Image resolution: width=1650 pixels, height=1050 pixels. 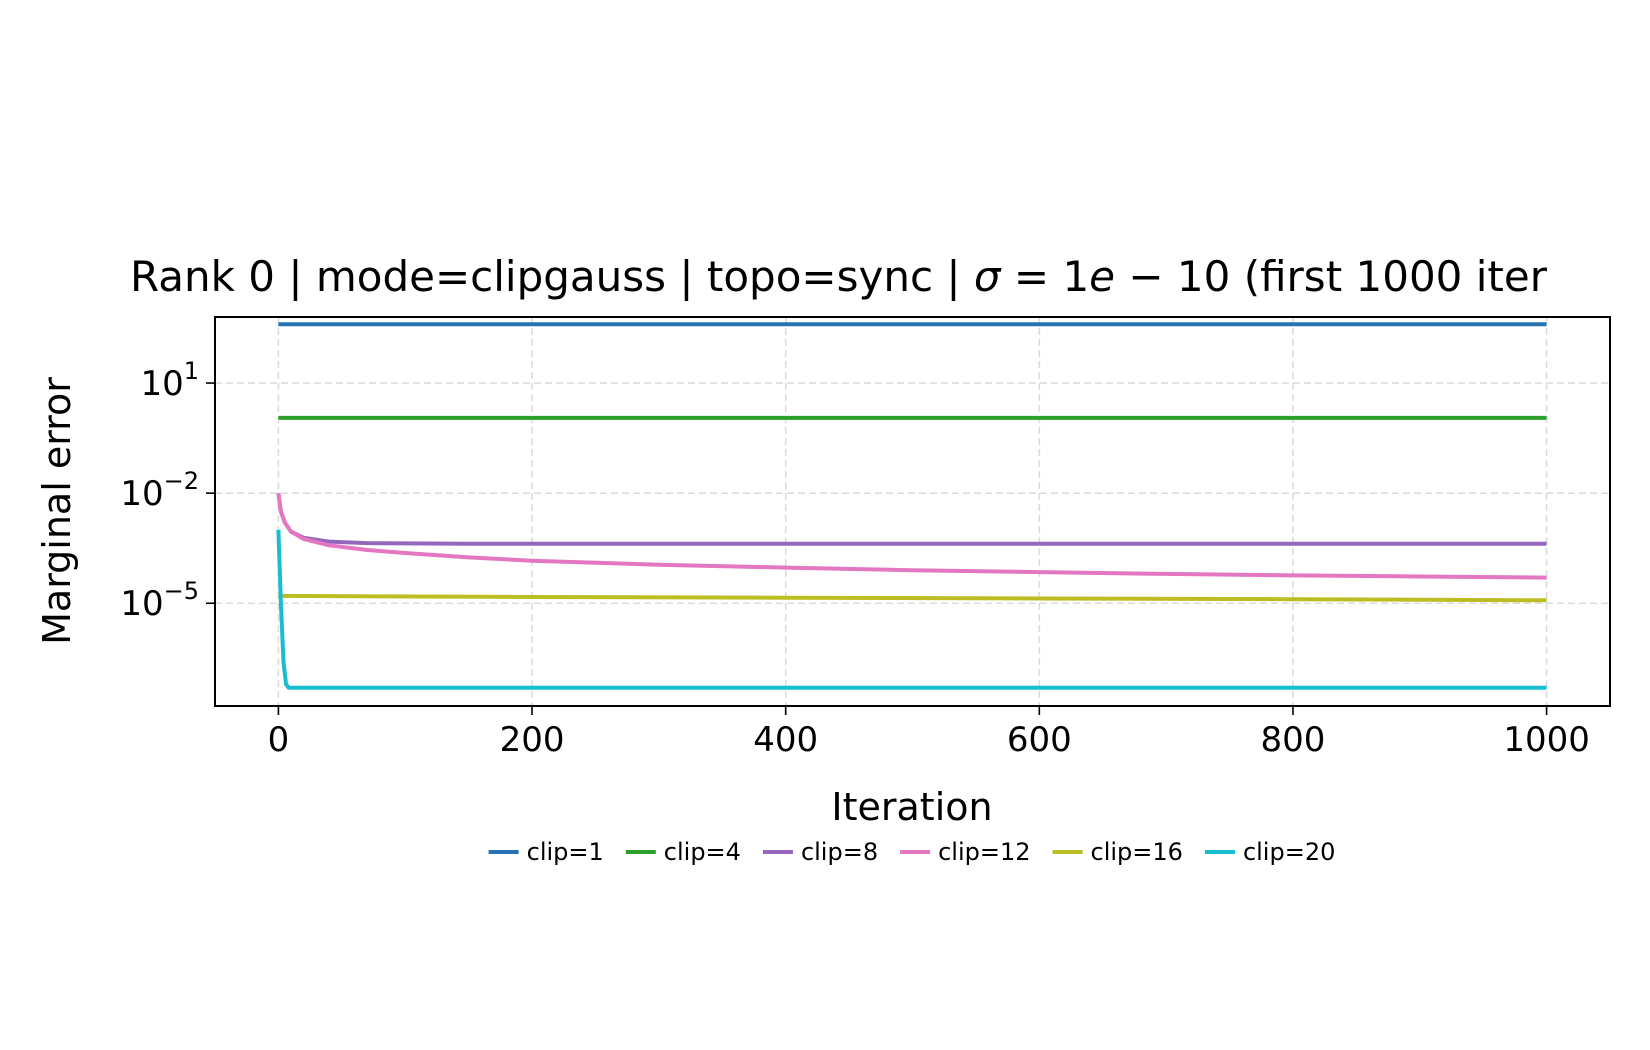 I want to click on legend-label: clip=4, so click(x=702, y=852).